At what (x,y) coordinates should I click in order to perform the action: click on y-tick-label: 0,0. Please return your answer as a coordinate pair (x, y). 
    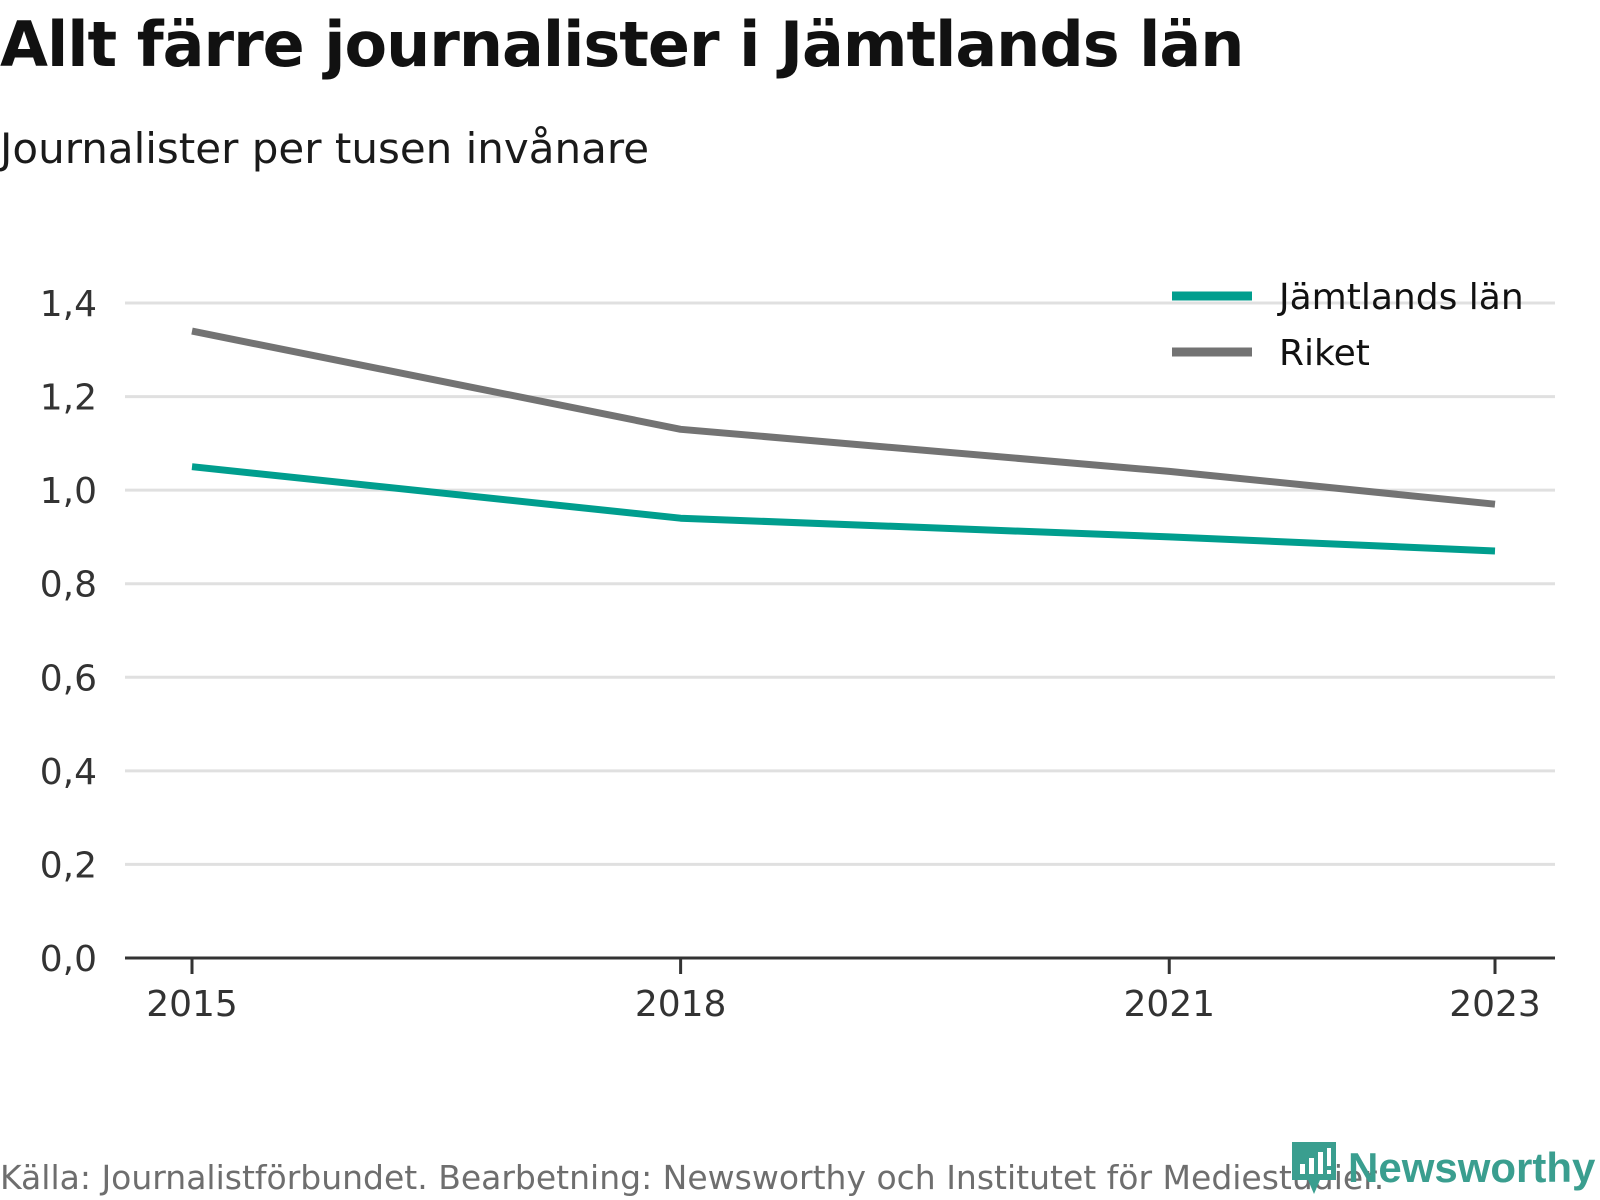
    Looking at the image, I should click on (68, 959).